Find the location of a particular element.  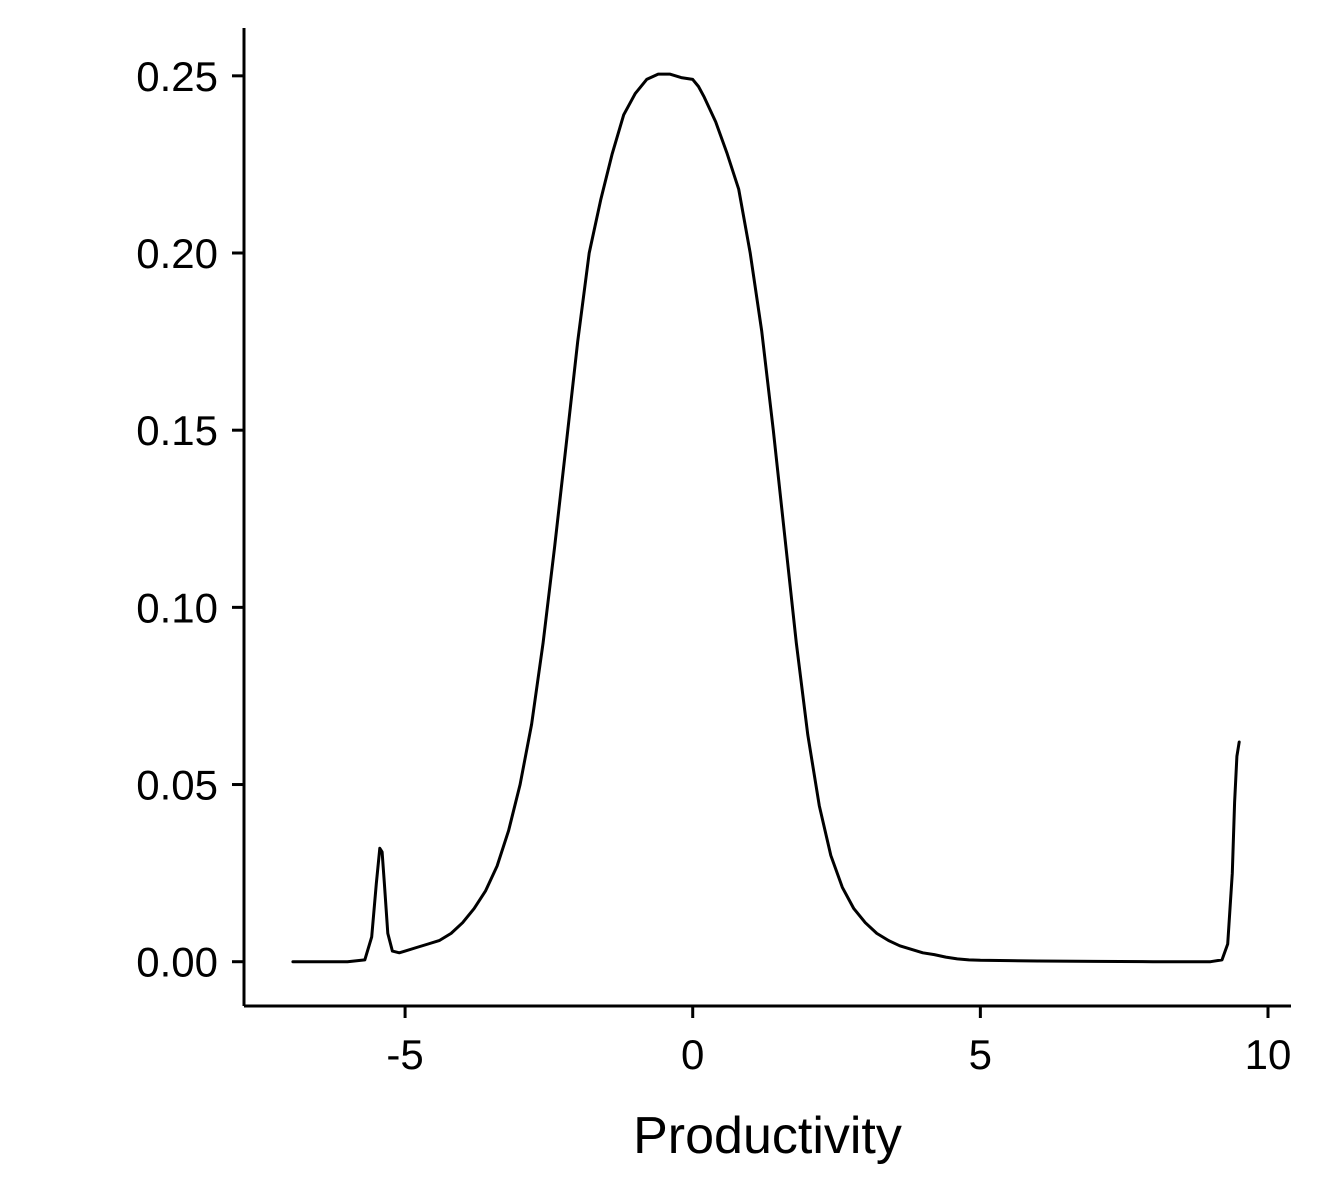

y-tick-label: 0.25 is located at coordinates (177, 76).